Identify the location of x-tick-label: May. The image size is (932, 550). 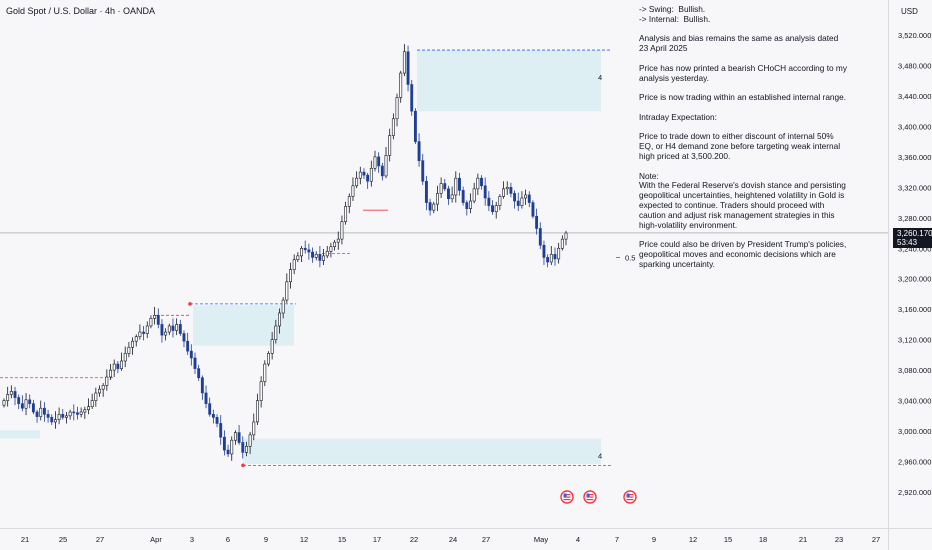
(541, 539).